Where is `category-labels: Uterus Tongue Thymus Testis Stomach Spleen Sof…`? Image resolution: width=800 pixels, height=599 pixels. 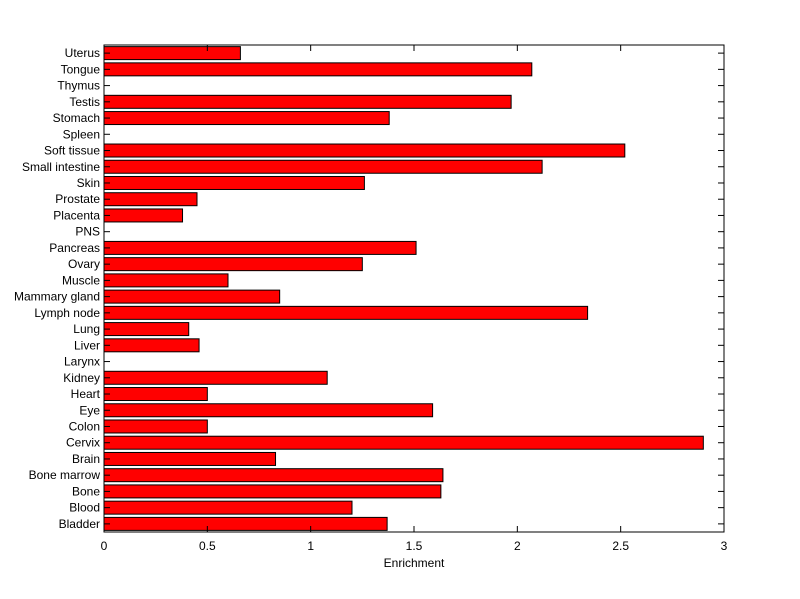 category-labels: Uterus Tongue Thymus Testis Stomach Spleen Sof… is located at coordinates (57, 288).